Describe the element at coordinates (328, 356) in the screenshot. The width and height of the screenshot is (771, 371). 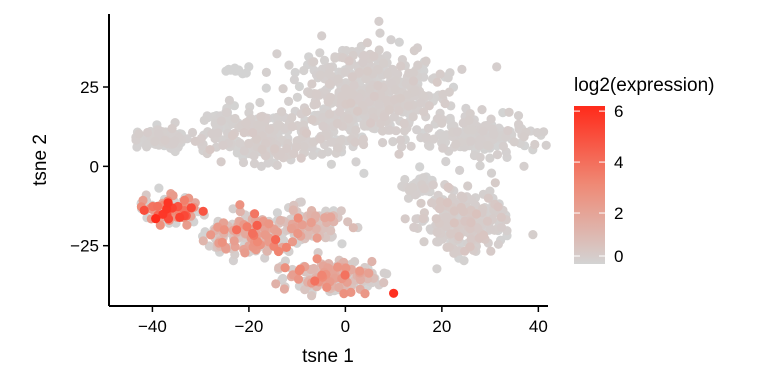
I see `x-axis-title: tsne 1` at that location.